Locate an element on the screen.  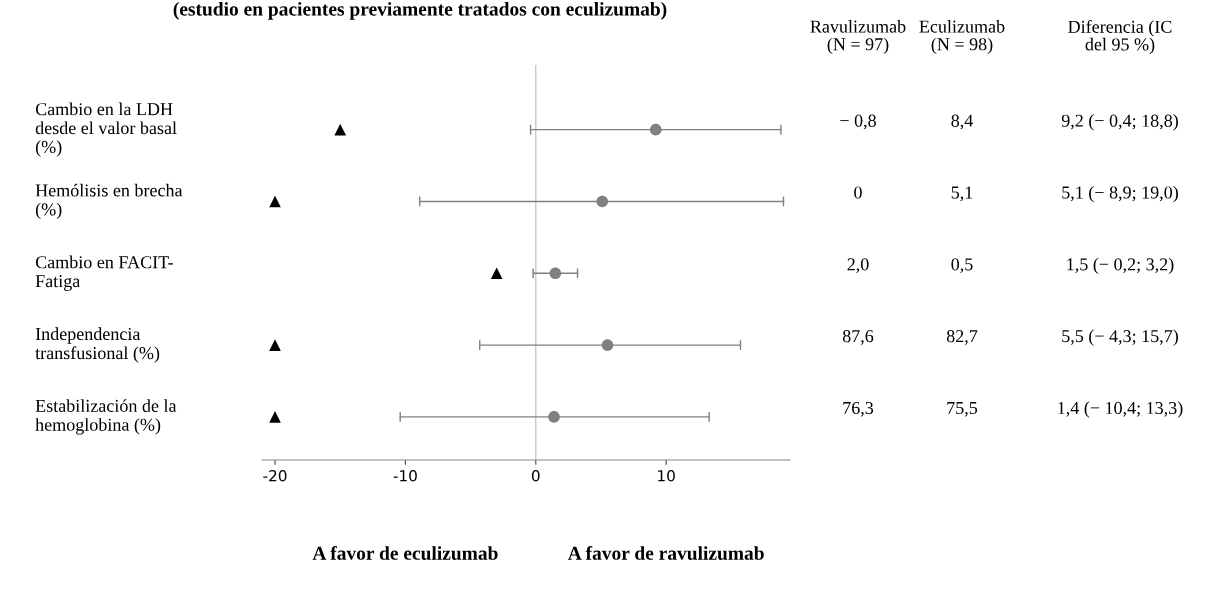
data-label: 9,2 (− 0,4; 18,8) is located at coordinates (1119, 122).